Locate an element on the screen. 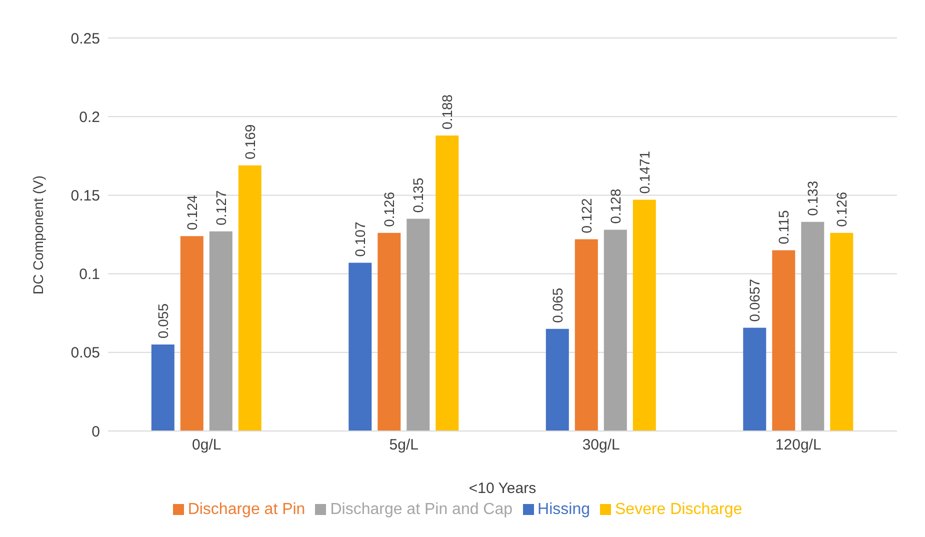 Image resolution: width=925 pixels, height=537 pixels. legend-label: Discharge at Pin and Cap is located at coordinates (421, 509).